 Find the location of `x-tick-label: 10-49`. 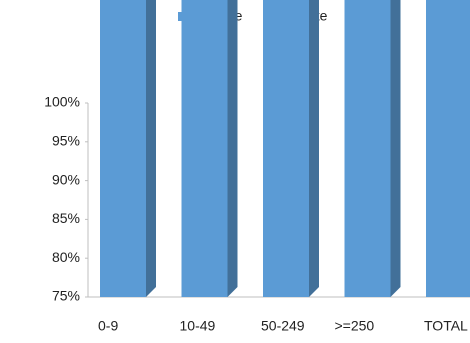

x-tick-label: 10-49 is located at coordinates (198, 326).